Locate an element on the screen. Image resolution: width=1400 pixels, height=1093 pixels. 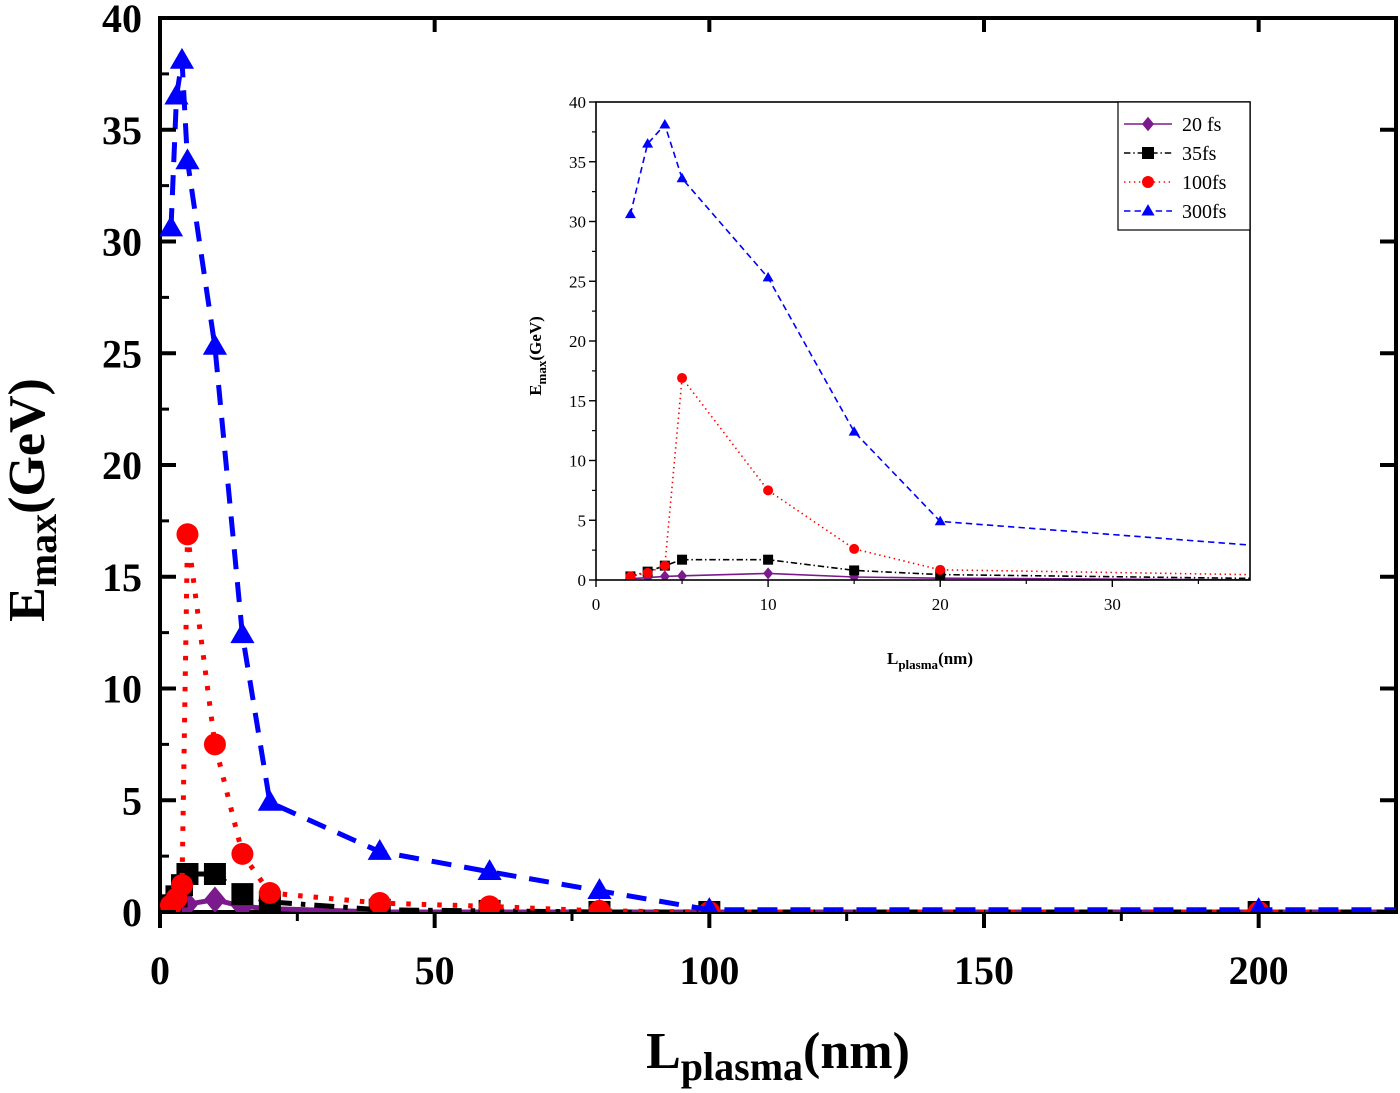
inset-y-tick-label: 10 is located at coordinates (577, 461).